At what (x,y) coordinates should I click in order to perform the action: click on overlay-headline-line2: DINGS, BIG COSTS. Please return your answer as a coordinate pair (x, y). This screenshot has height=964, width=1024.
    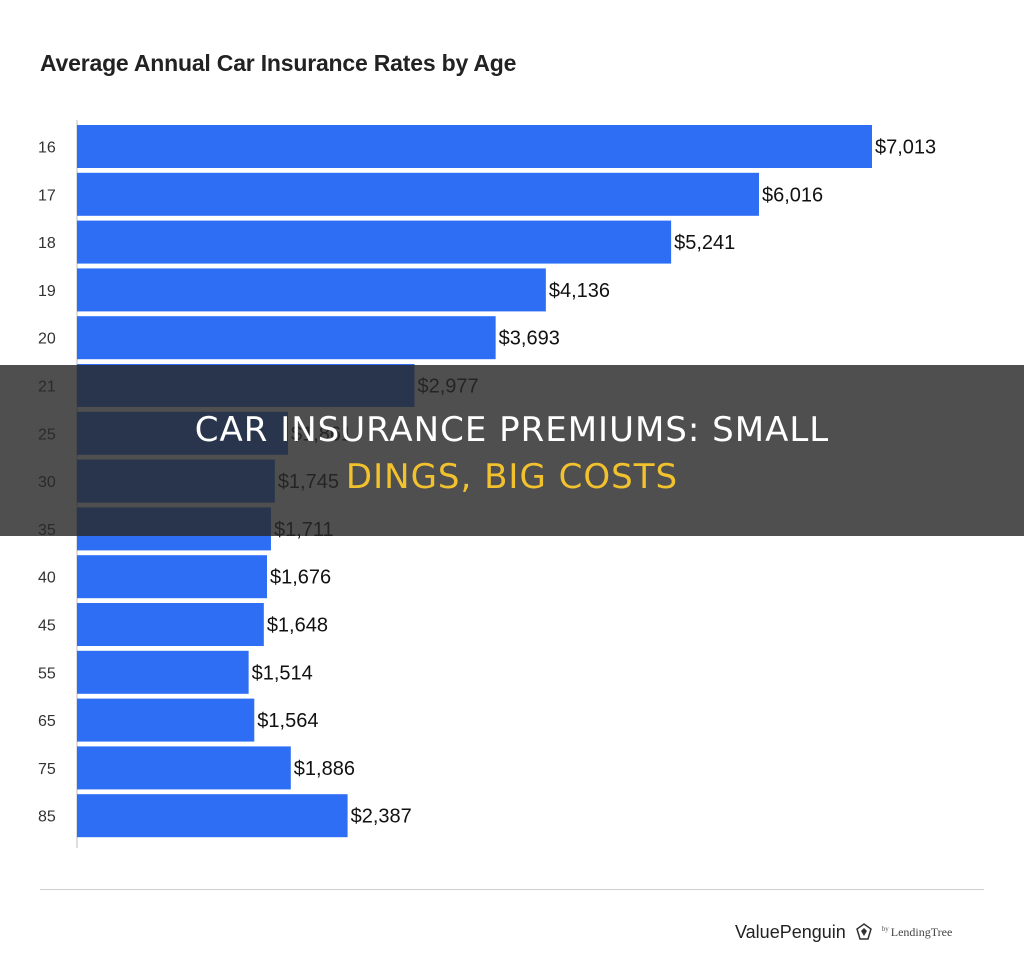
    Looking at the image, I should click on (512, 477).